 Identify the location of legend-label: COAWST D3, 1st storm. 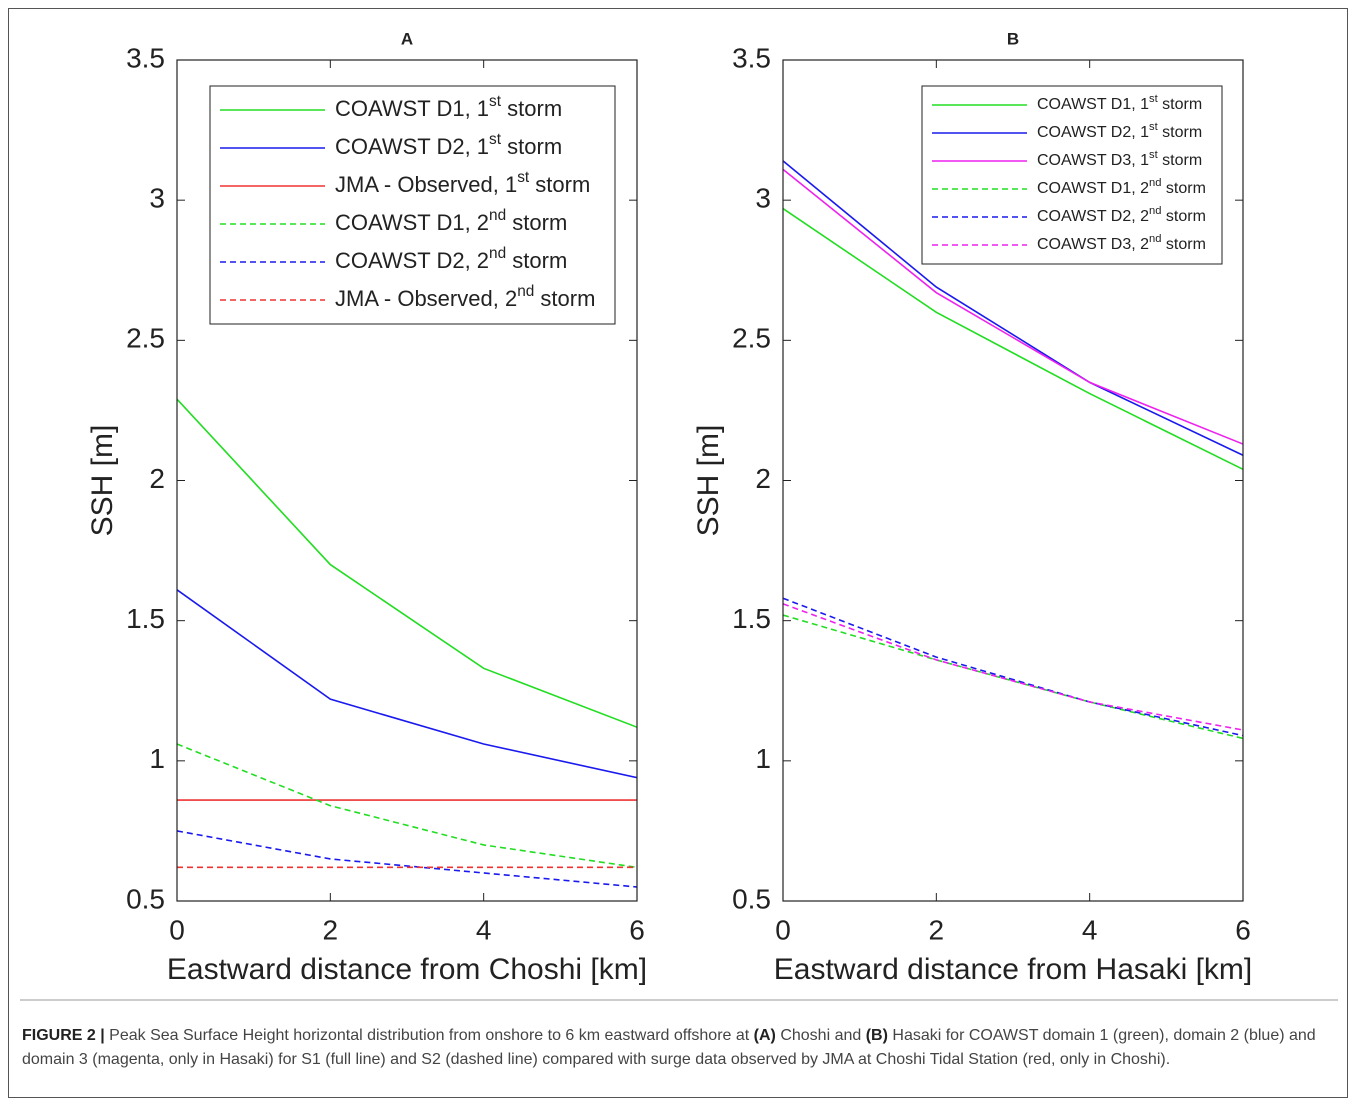
(1119, 159).